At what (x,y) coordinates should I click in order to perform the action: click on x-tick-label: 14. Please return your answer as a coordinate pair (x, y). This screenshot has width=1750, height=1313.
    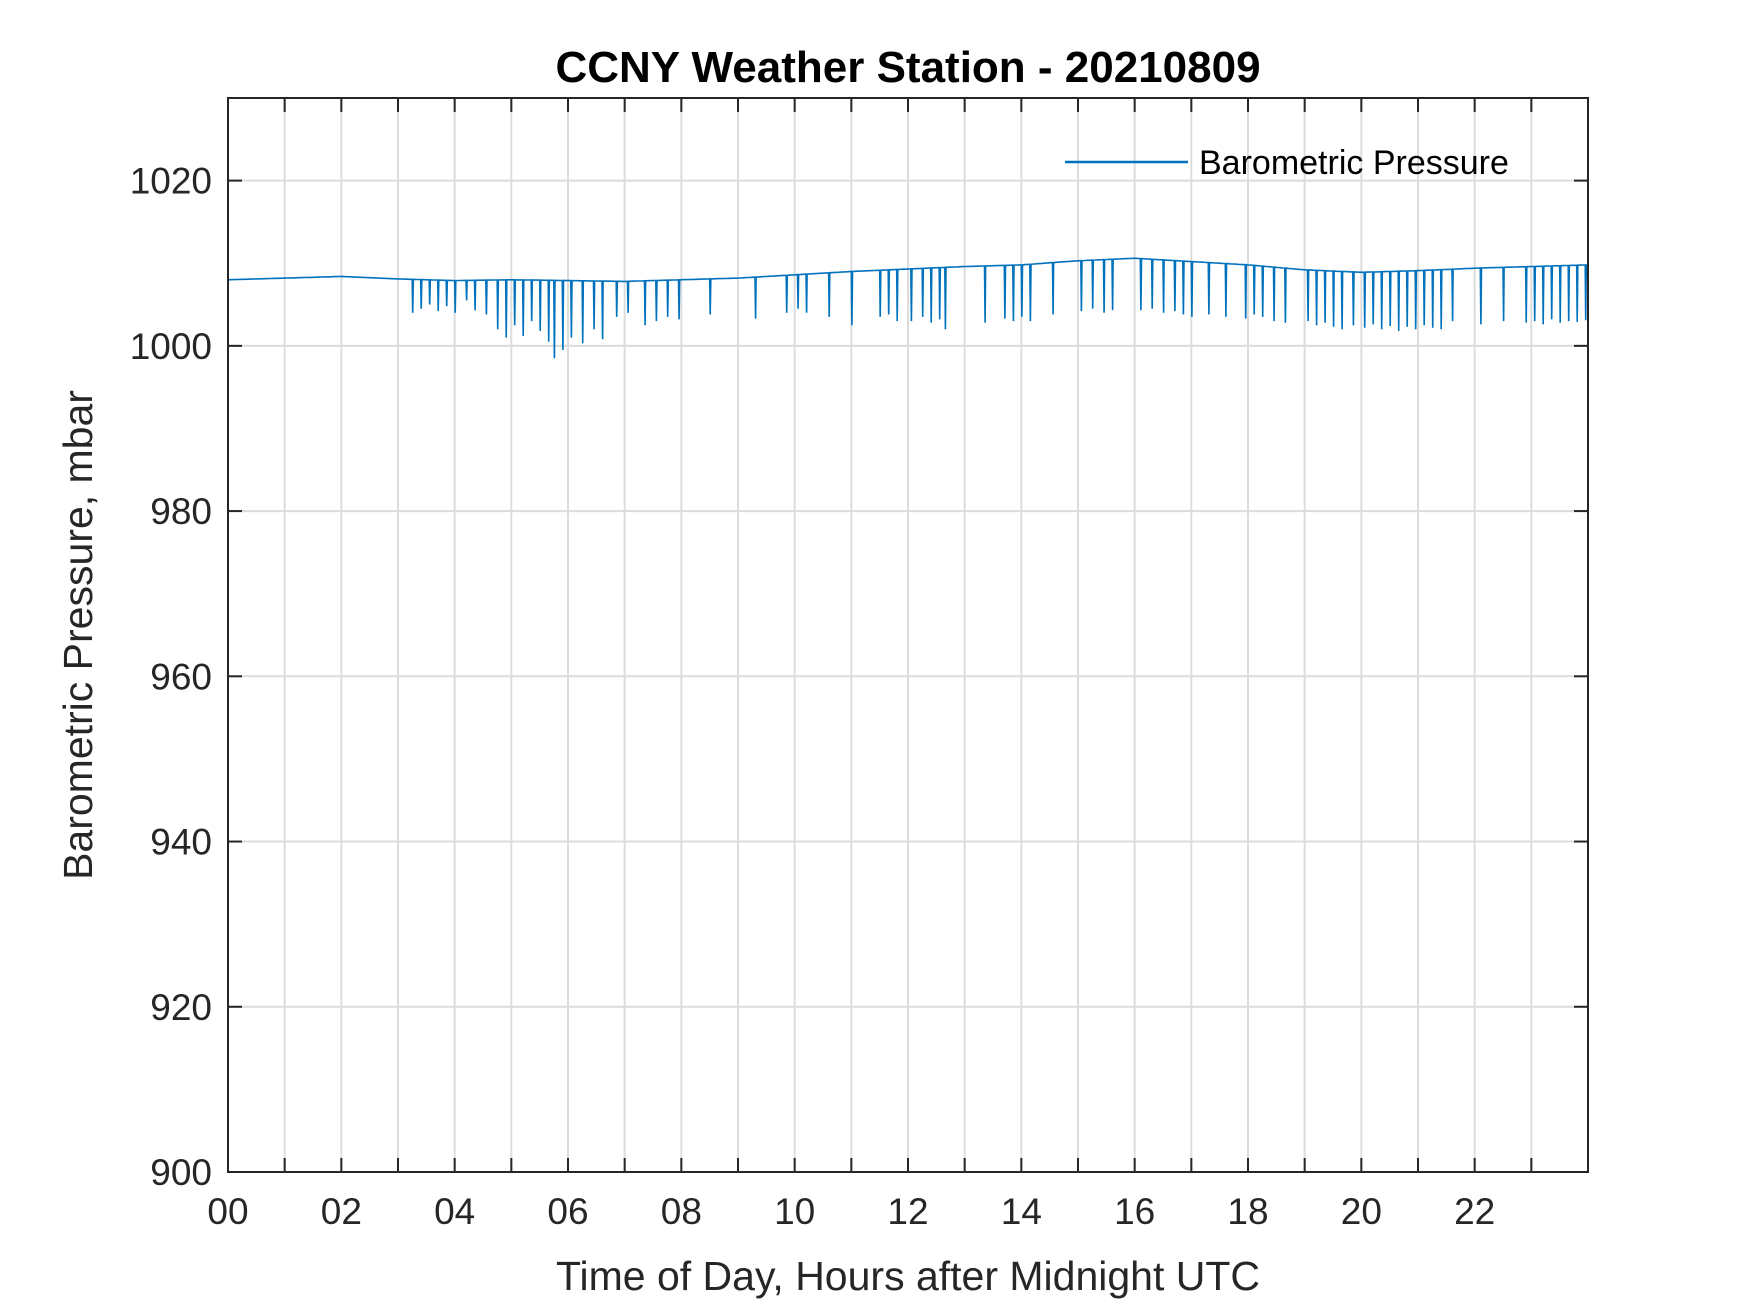
    Looking at the image, I should click on (1021, 1211).